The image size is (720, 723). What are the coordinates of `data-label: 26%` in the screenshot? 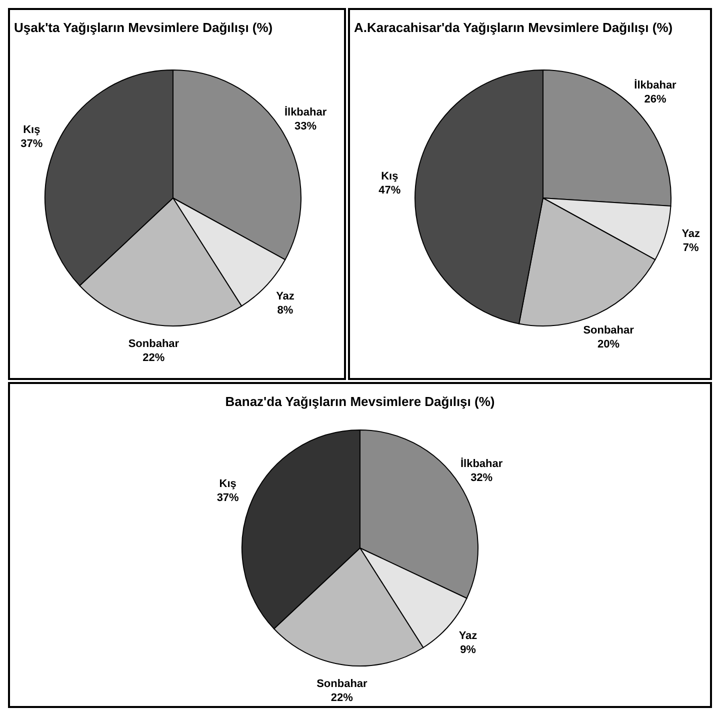 It's located at (655, 100).